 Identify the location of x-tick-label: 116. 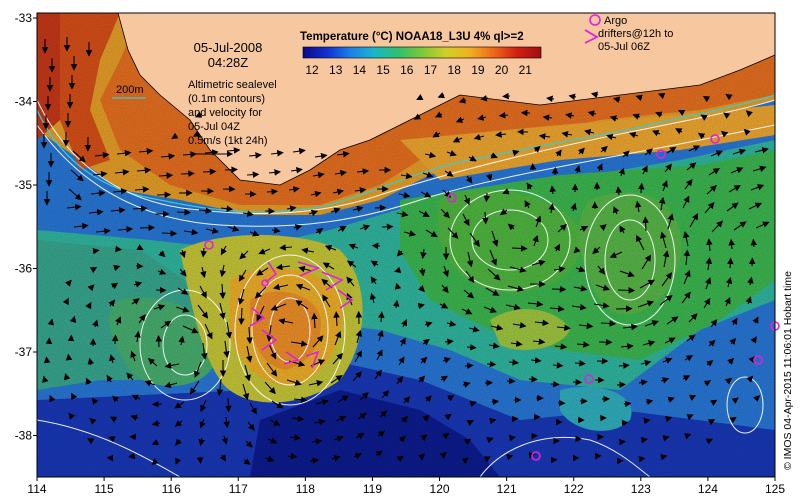
(171, 489).